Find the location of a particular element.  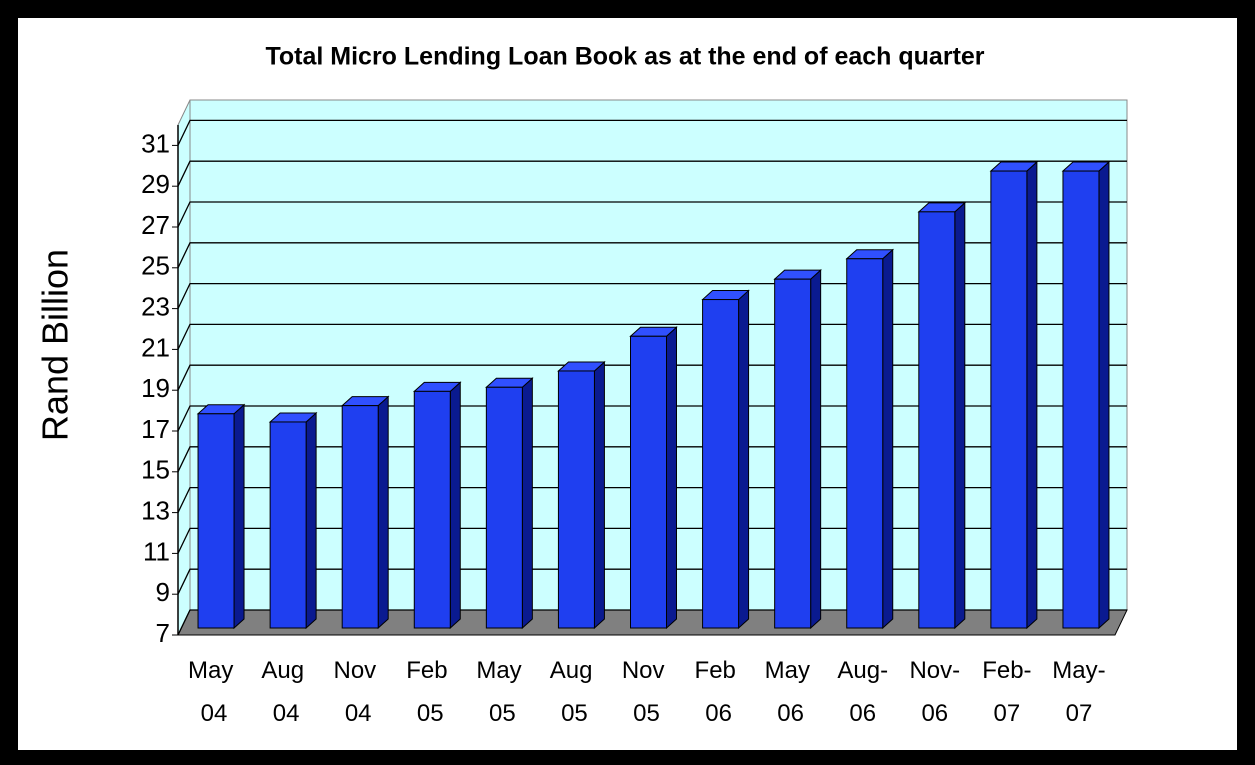

y-tick-label: 31 is located at coordinates (155, 143).